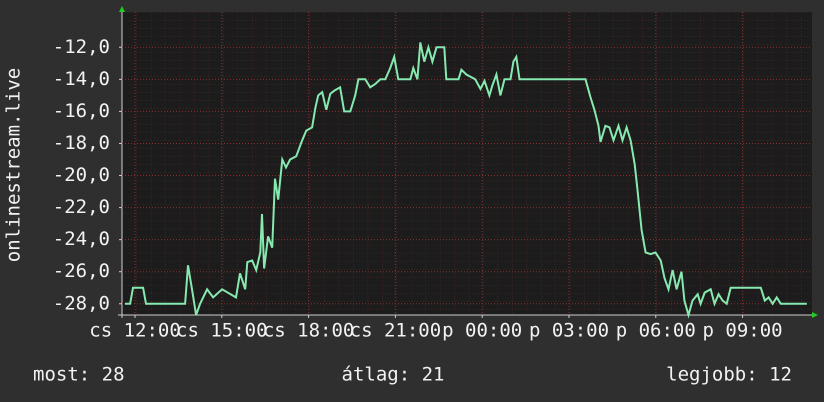 Image resolution: width=824 pixels, height=402 pixels. What do you see at coordinates (222, 331) in the screenshot?
I see `x-tick-label: cs 15:00` at bounding box center [222, 331].